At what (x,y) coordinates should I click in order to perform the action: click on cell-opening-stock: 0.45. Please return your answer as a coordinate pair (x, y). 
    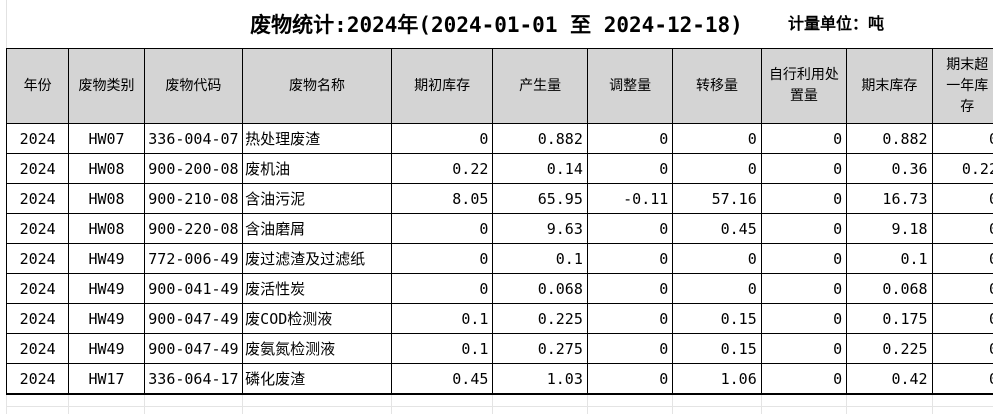
    Looking at the image, I should click on (442, 379).